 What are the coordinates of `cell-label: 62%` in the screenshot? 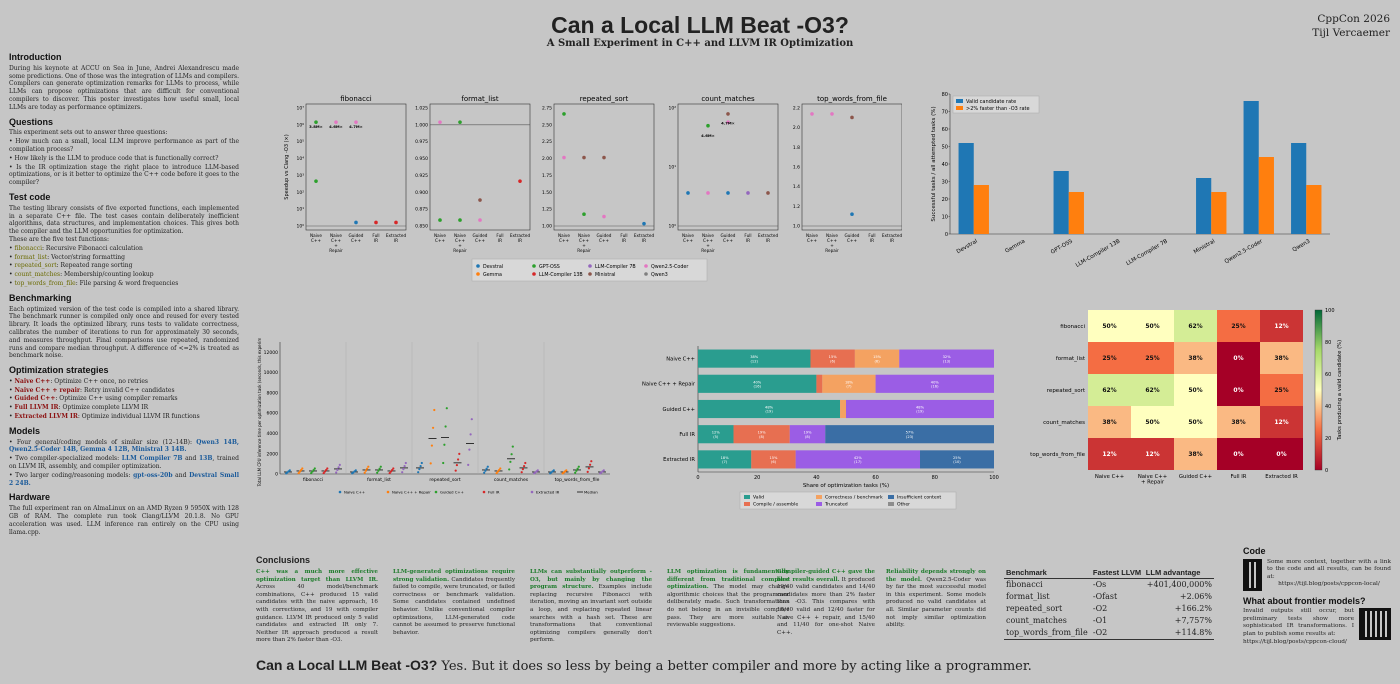 It's located at (1195, 326).